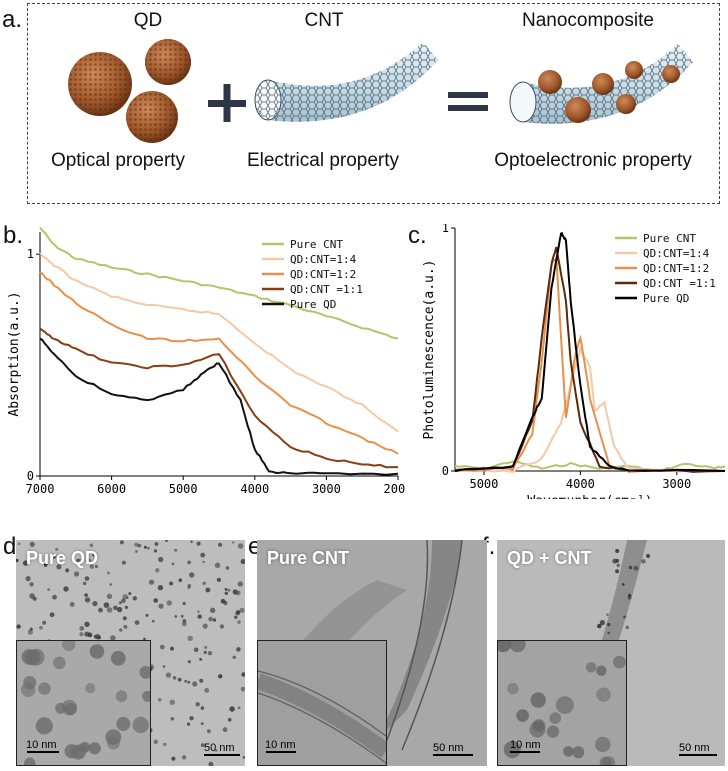  I want to click on main-scalebar, so click(222, 755).